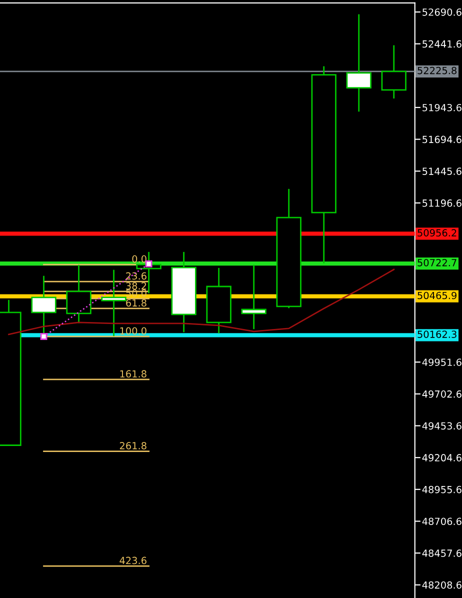 This screenshot has height=598, width=462. I want to click on y-tick-label: 49204.6, so click(442, 458).